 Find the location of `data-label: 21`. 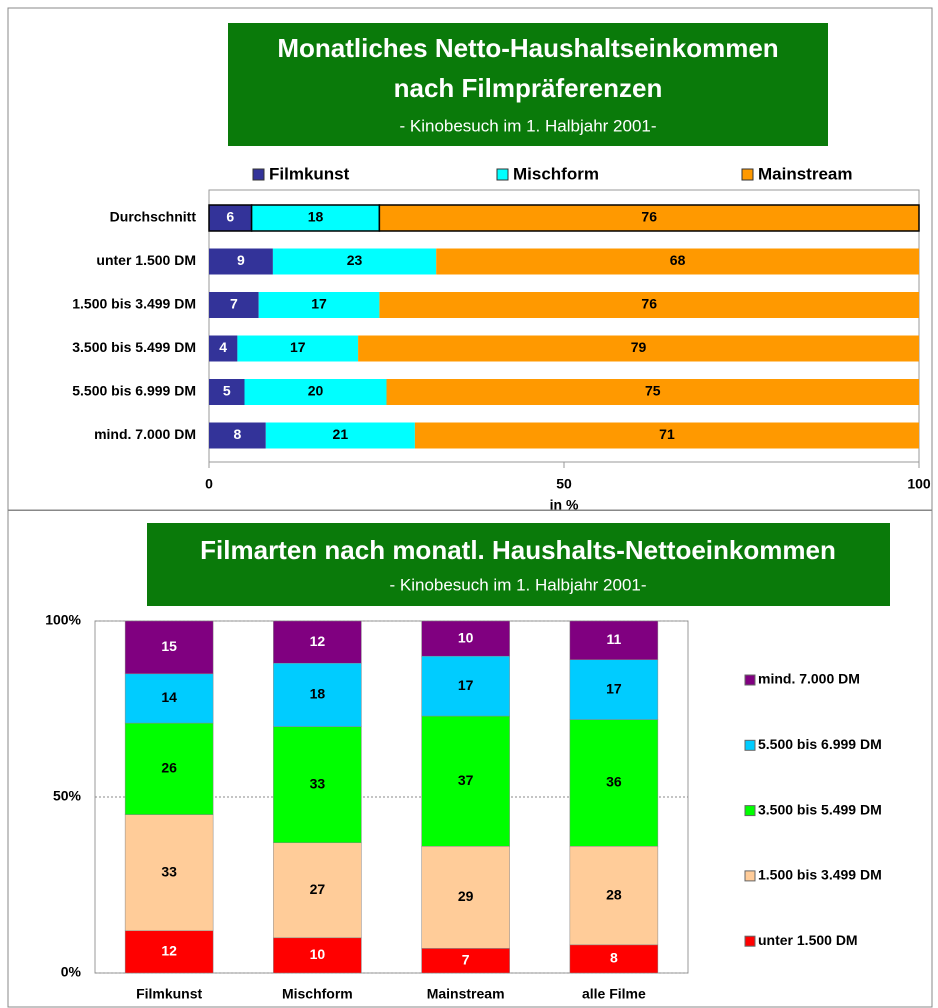

data-label: 21 is located at coordinates (341, 434).